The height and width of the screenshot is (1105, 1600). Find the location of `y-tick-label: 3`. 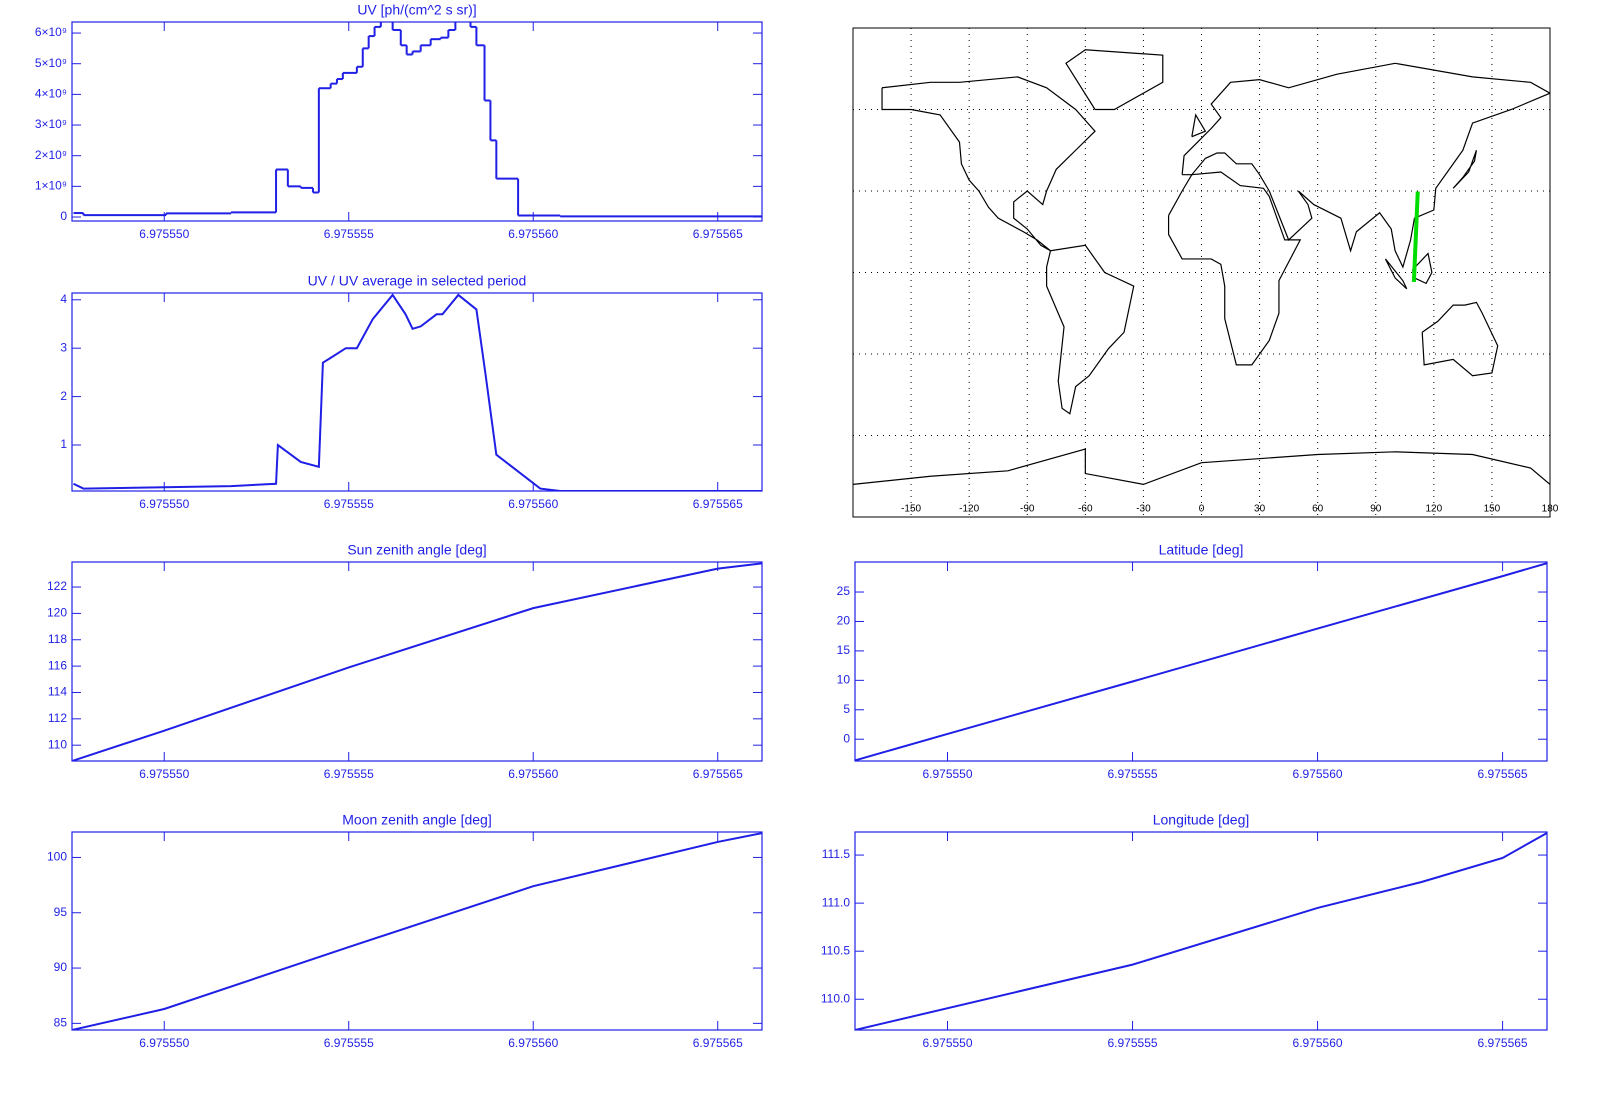

y-tick-label: 3 is located at coordinates (63, 347).